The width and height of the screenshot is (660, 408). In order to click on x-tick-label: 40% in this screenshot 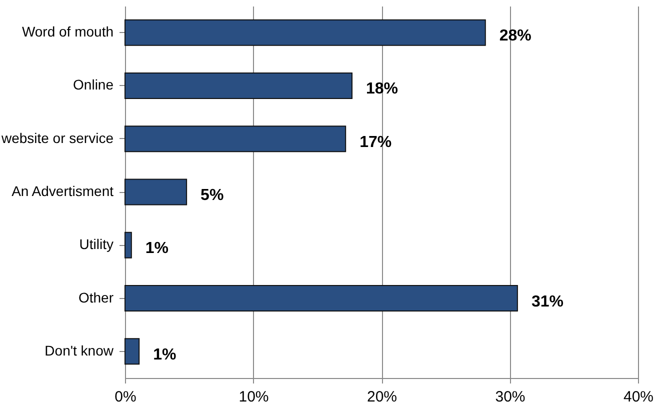, I will do `click(638, 397)`.